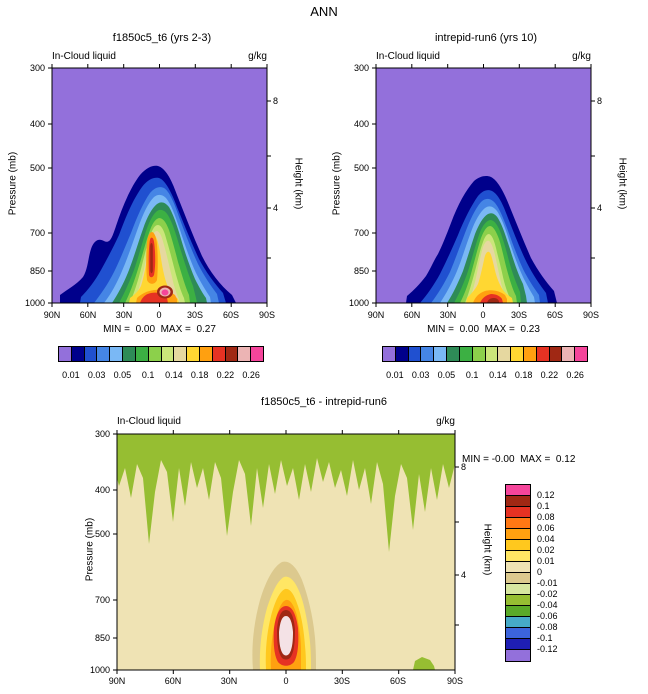 The height and width of the screenshot is (694, 648). I want to click on colorbar-label: -0.02, so click(547, 594).